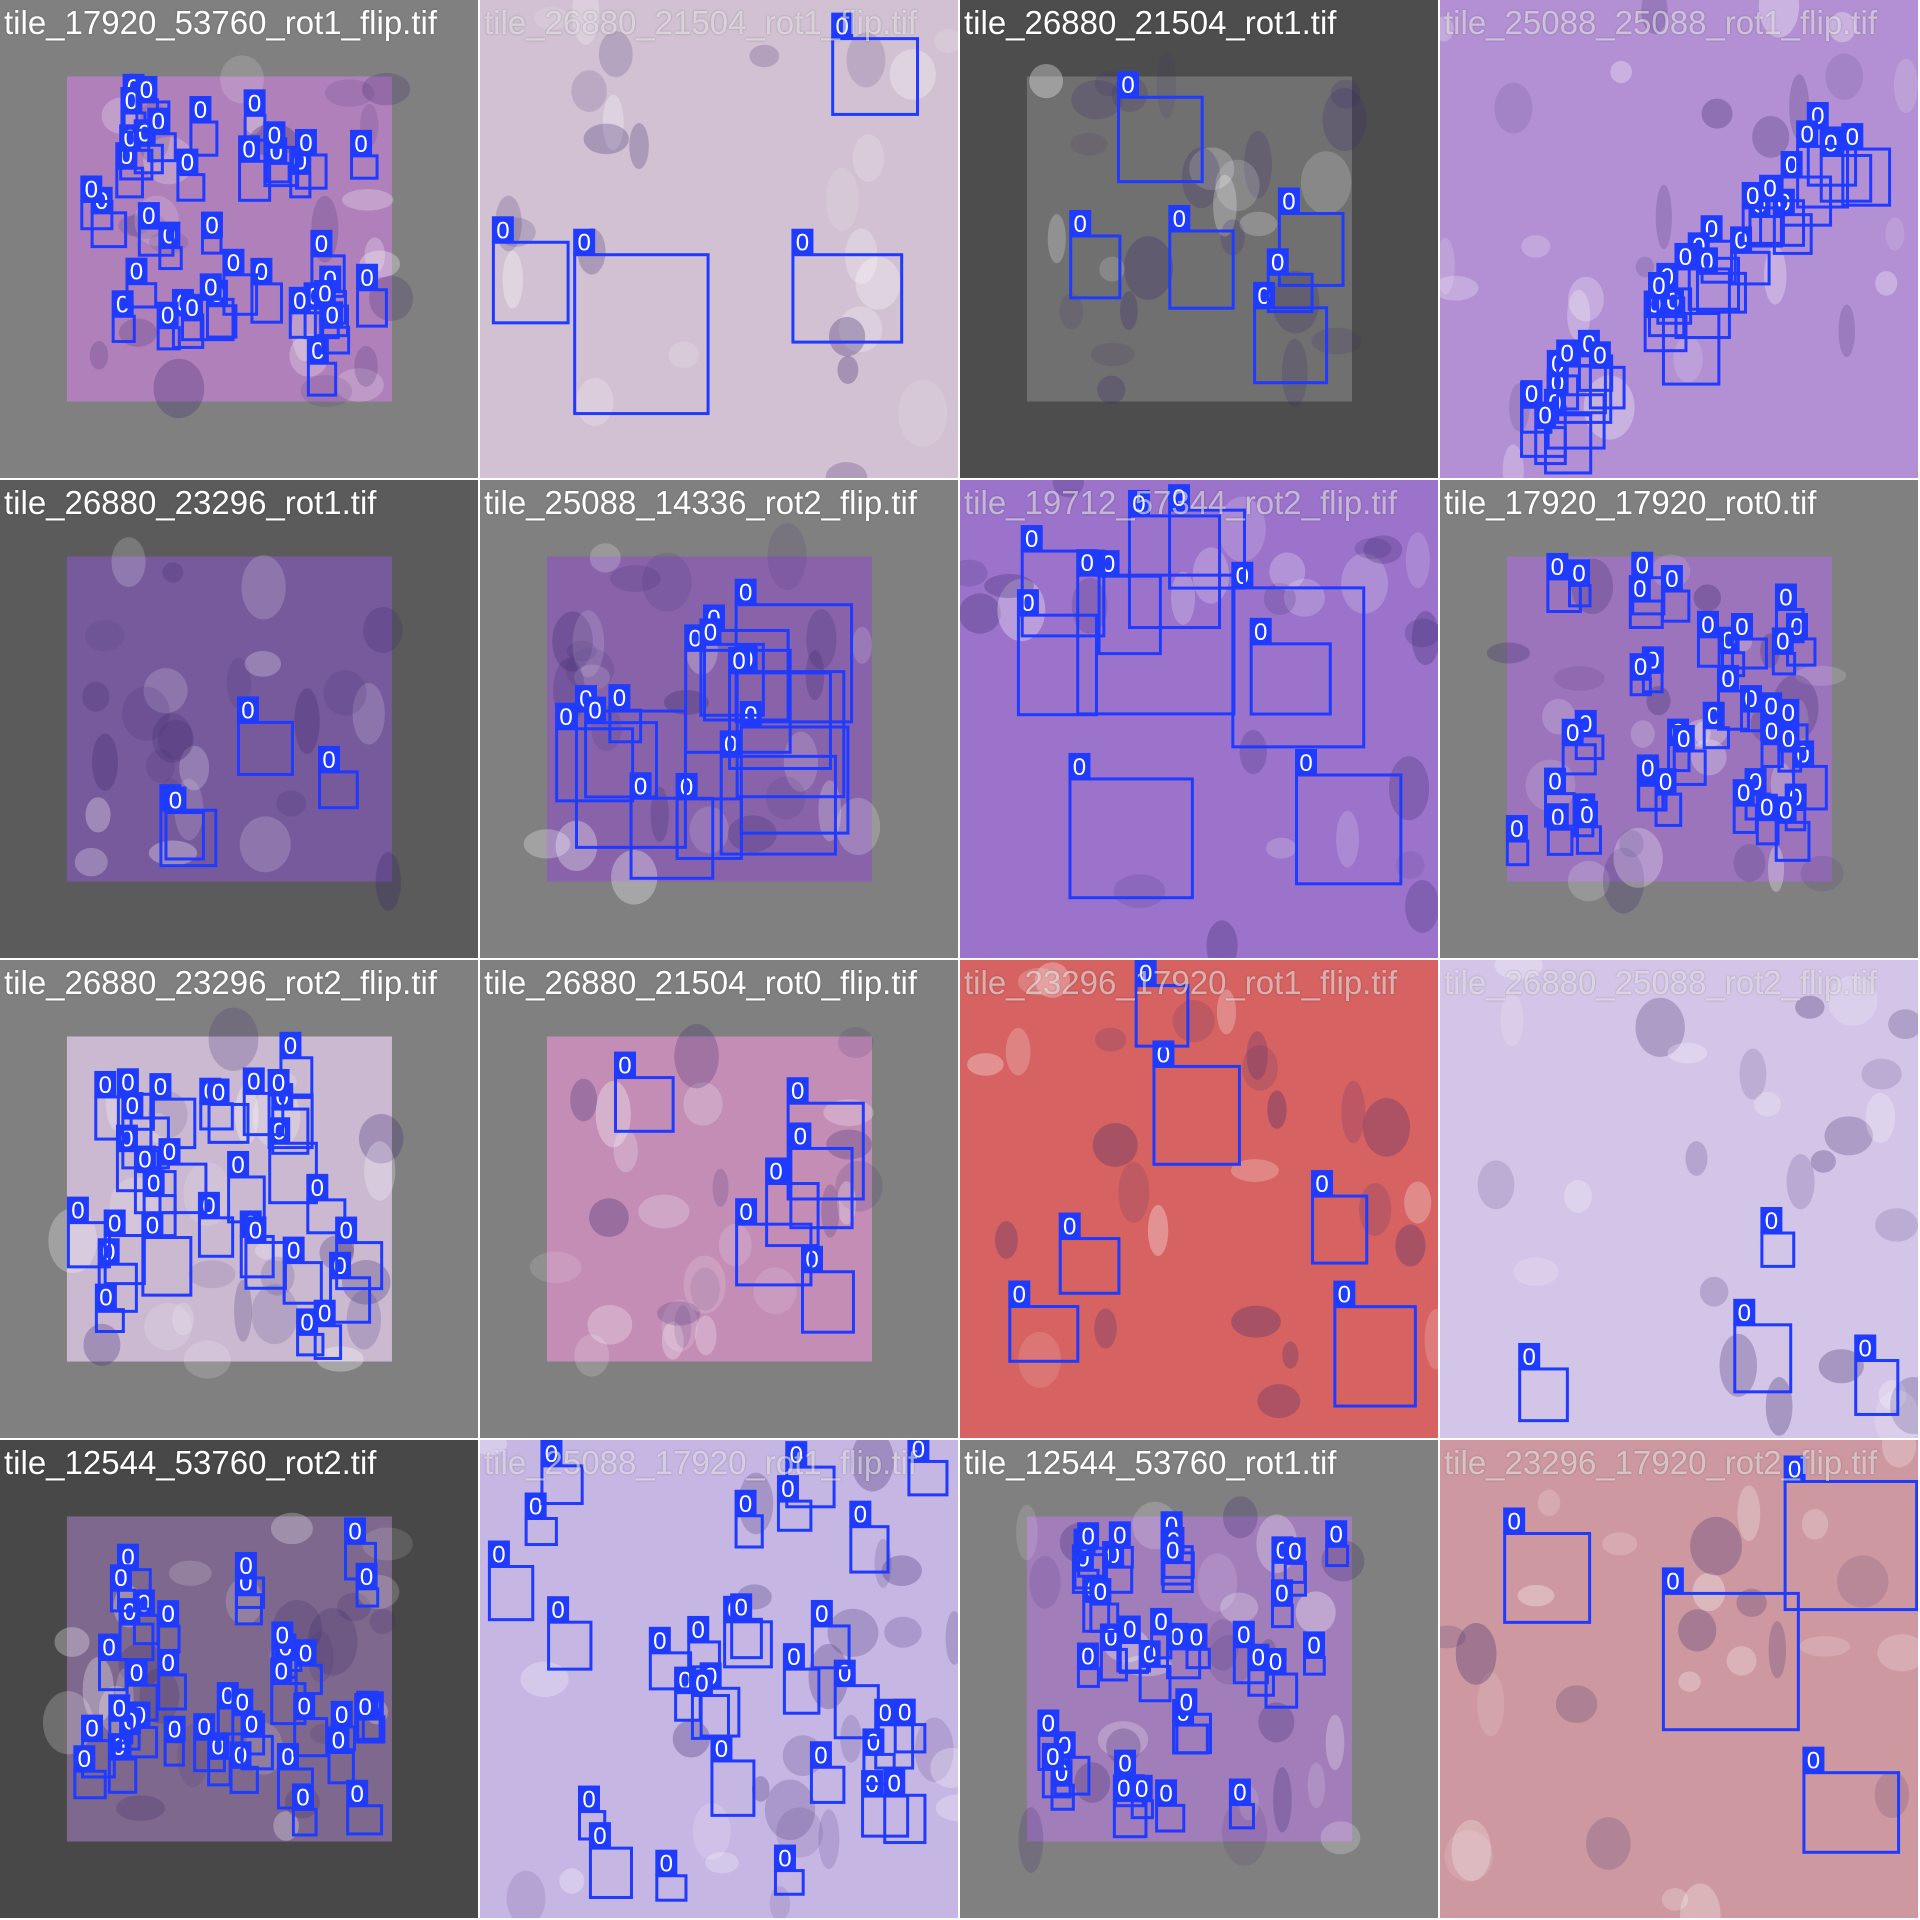 The height and width of the screenshot is (1920, 1920). I want to click on tile-filename: tile_23296_17920_rot2_flip.tif, so click(1661, 1462).